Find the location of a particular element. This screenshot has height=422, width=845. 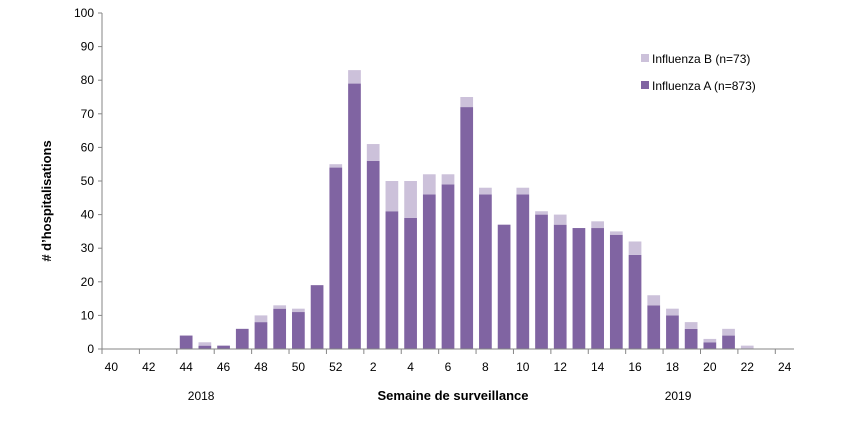

legend: Influenza B (n=73) Influenza A (n=873) is located at coordinates (698, 72).